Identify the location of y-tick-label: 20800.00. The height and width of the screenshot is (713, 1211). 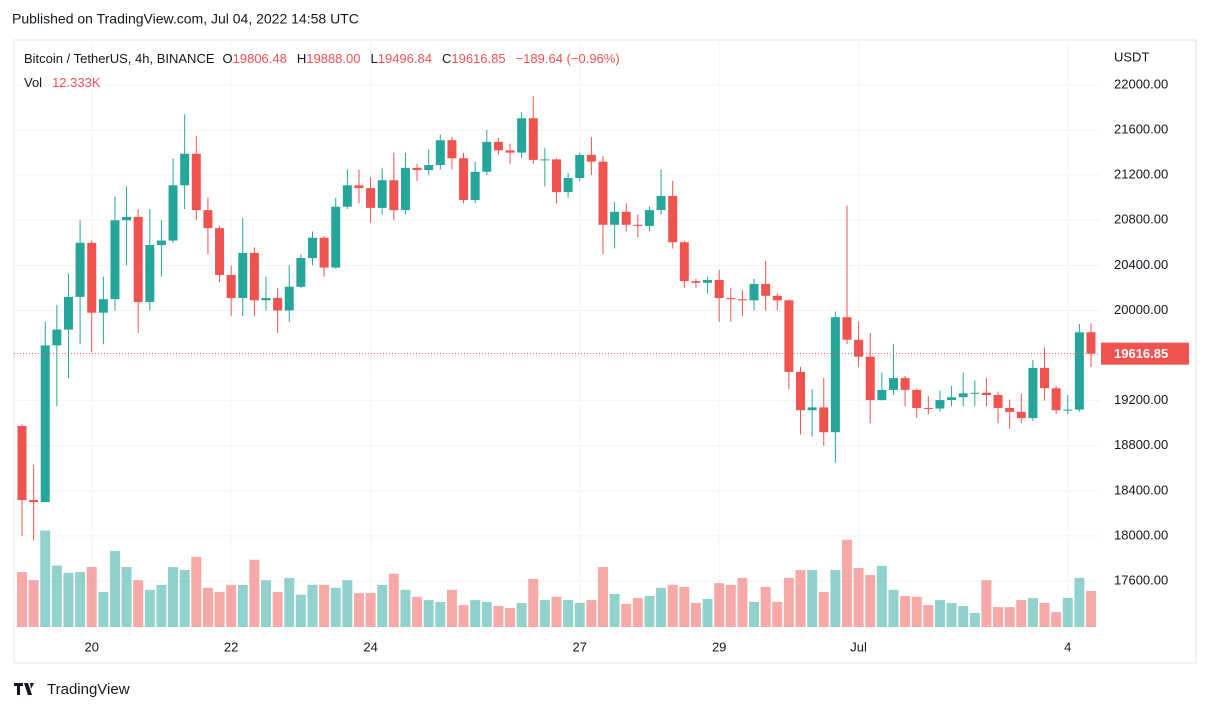
(1141, 219).